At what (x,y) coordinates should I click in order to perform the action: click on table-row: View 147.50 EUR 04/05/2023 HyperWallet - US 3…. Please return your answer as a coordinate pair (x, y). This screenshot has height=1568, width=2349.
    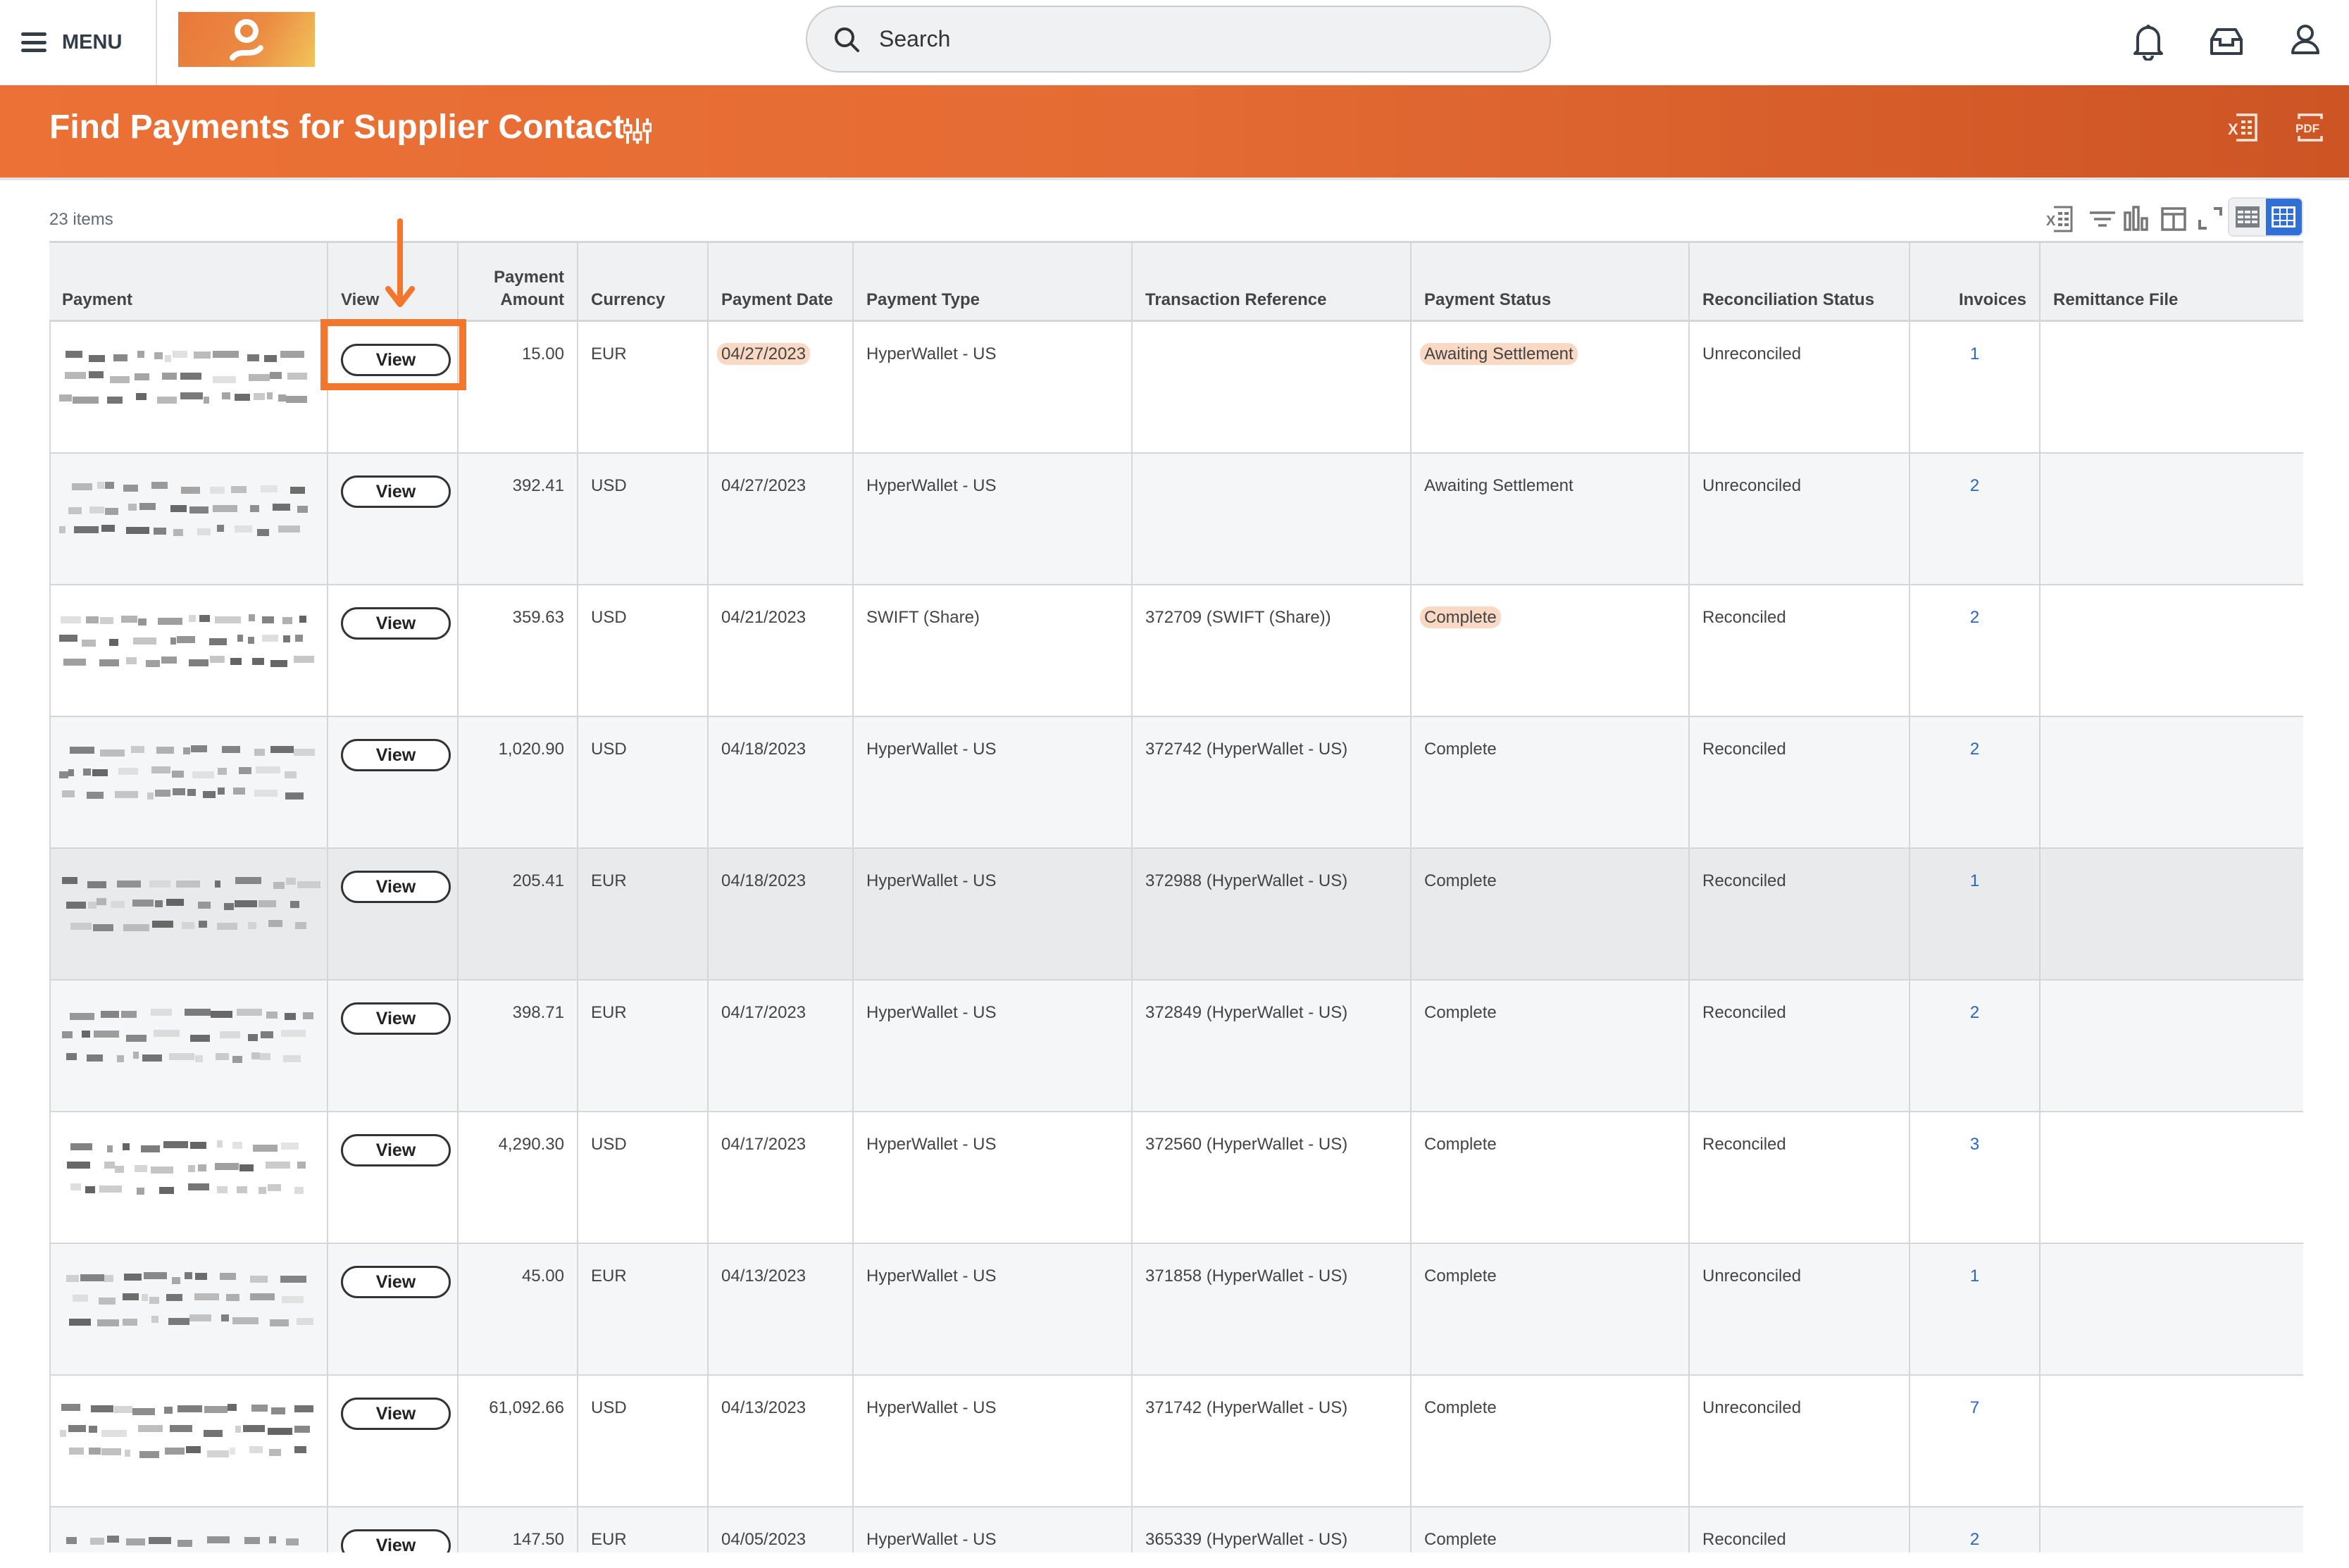
    Looking at the image, I should click on (1176, 1530).